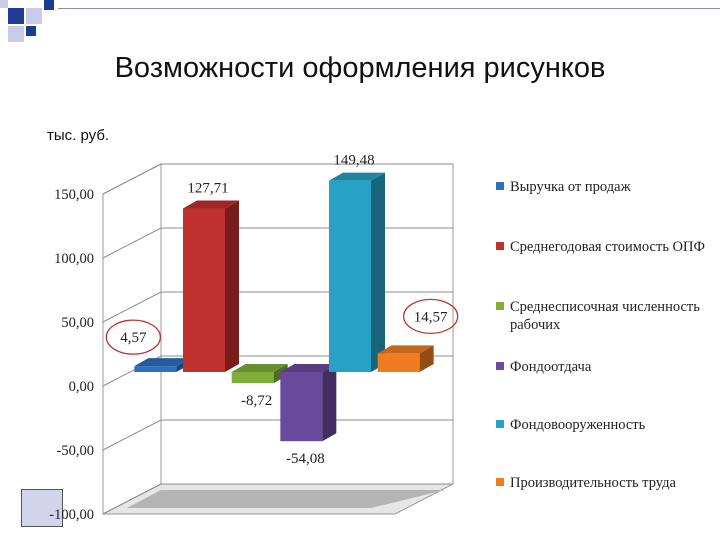  I want to click on data-label: 127,71, so click(207, 189).